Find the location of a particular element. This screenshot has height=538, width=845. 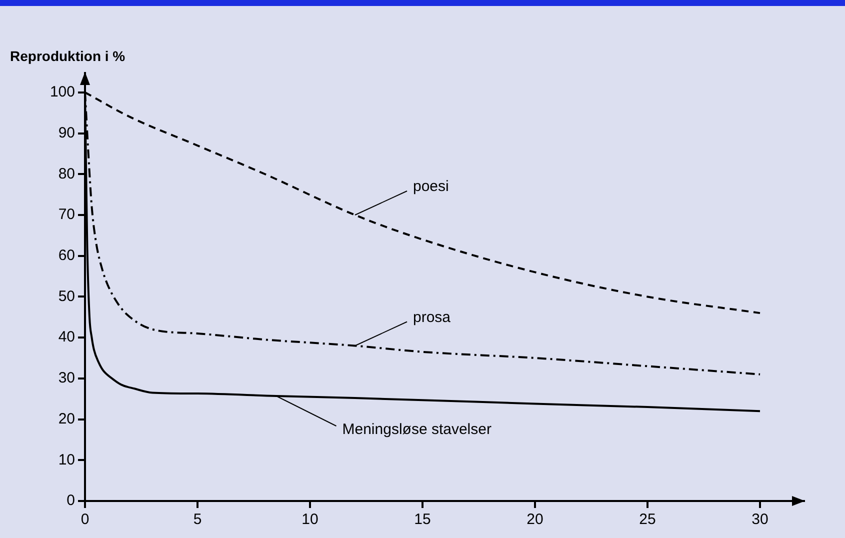

x-tick-label: 5 is located at coordinates (197, 519).